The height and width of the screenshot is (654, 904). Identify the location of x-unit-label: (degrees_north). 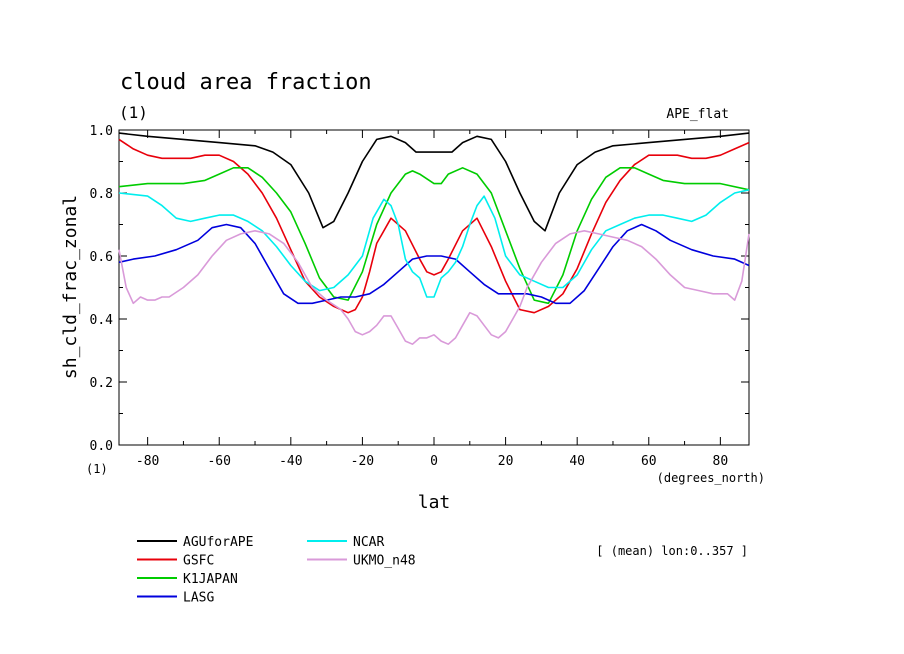
(711, 478).